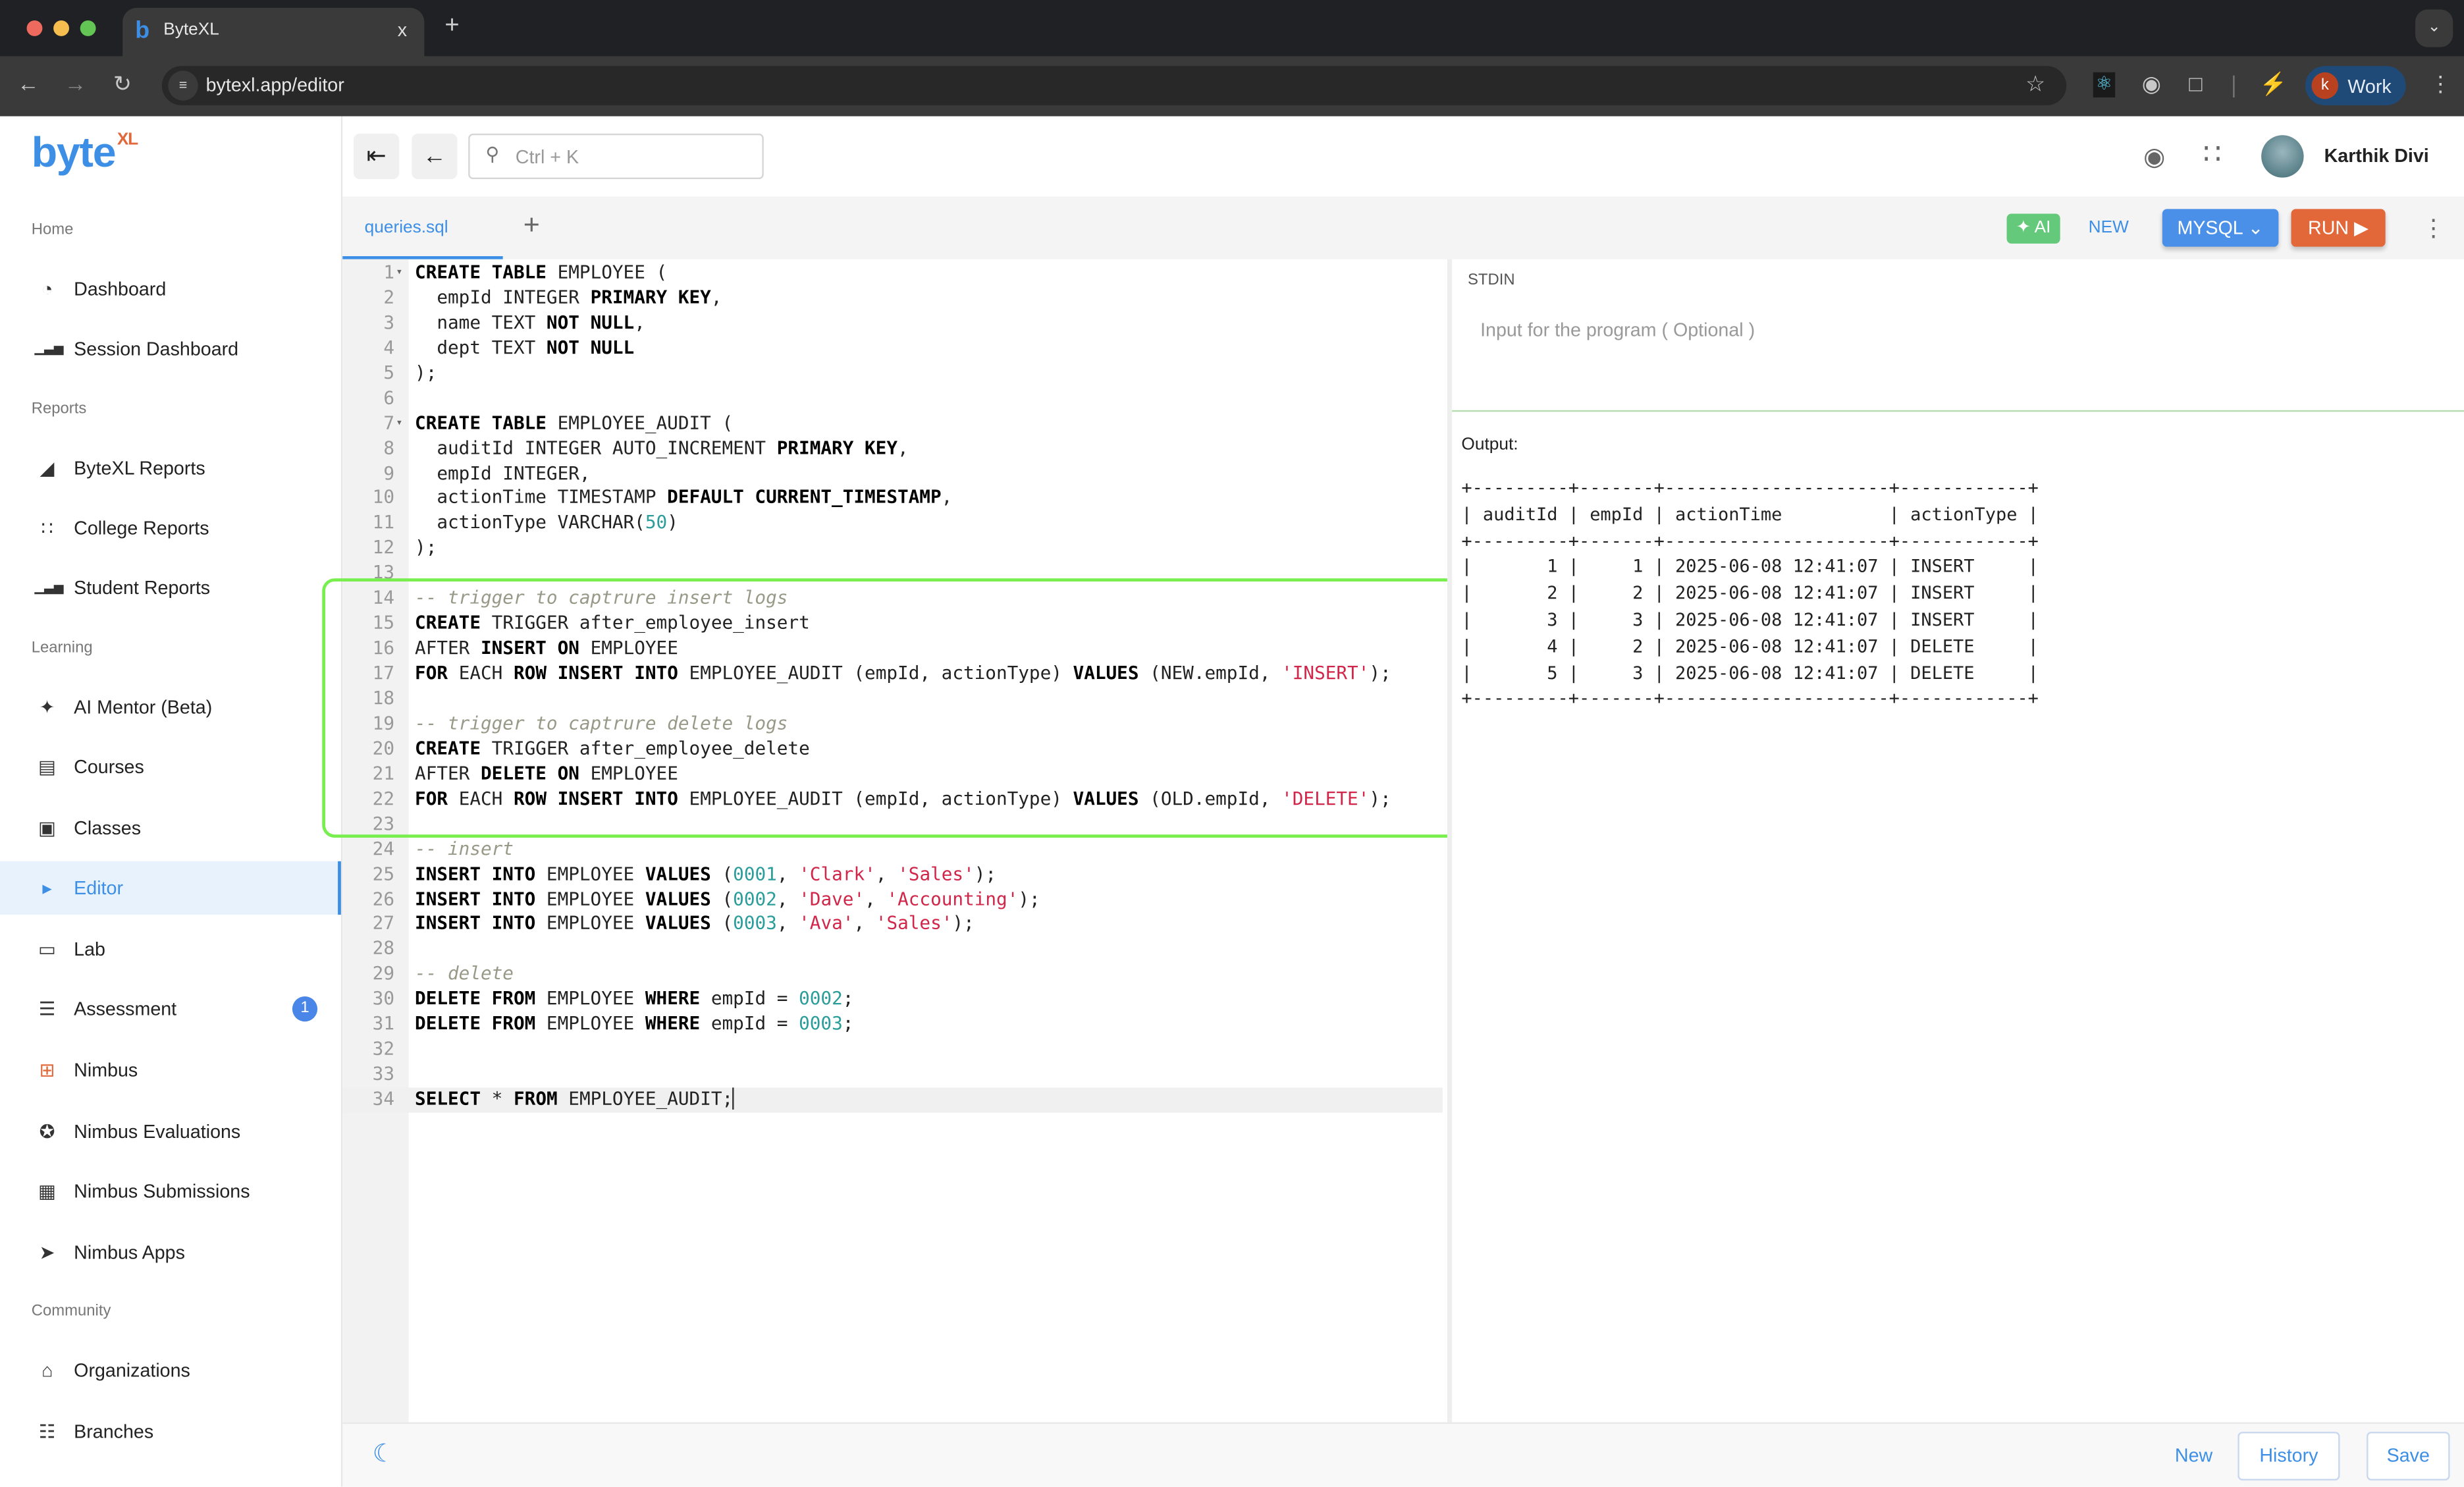 This screenshot has width=2464, height=1487. I want to click on sidebar-item-assessment: ☰ Assessment 1, so click(170, 1009).